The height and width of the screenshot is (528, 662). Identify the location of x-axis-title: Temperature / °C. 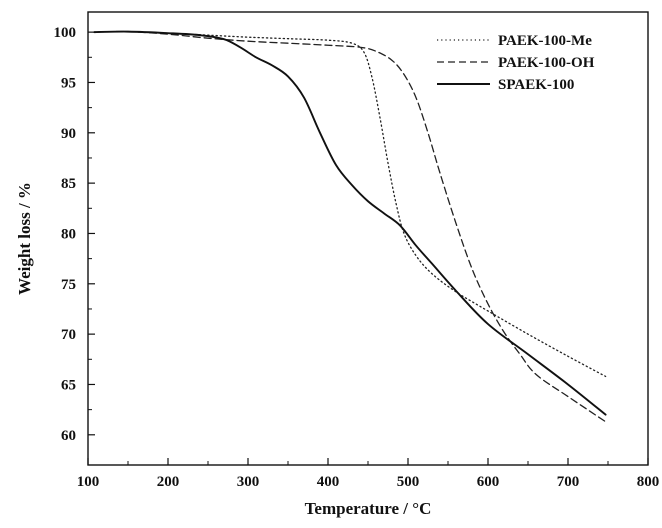
(368, 508).